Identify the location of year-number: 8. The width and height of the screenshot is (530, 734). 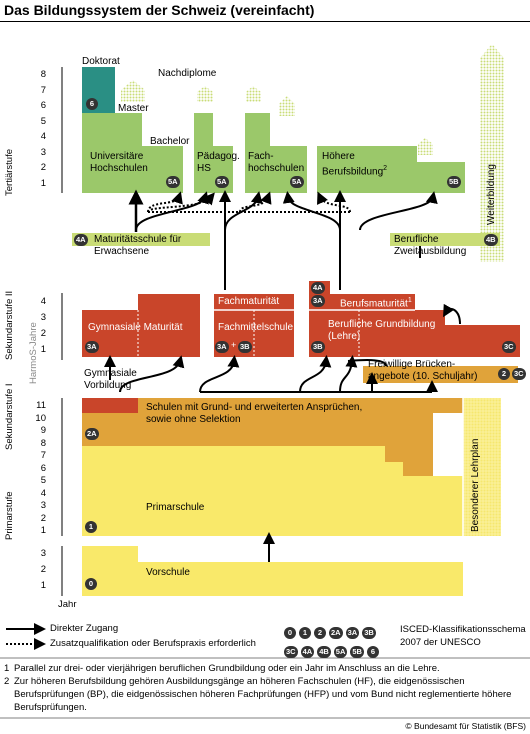
(43, 74).